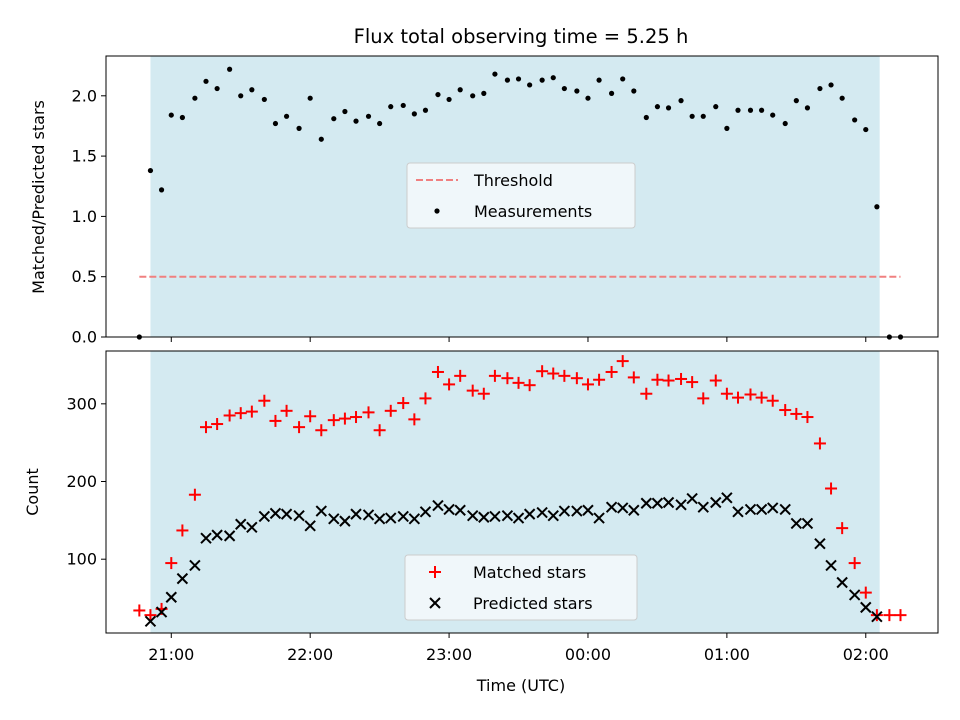  Describe the element at coordinates (521, 36) in the screenshot. I see `chart-title: Flux total observing time = 5.25 h` at that location.